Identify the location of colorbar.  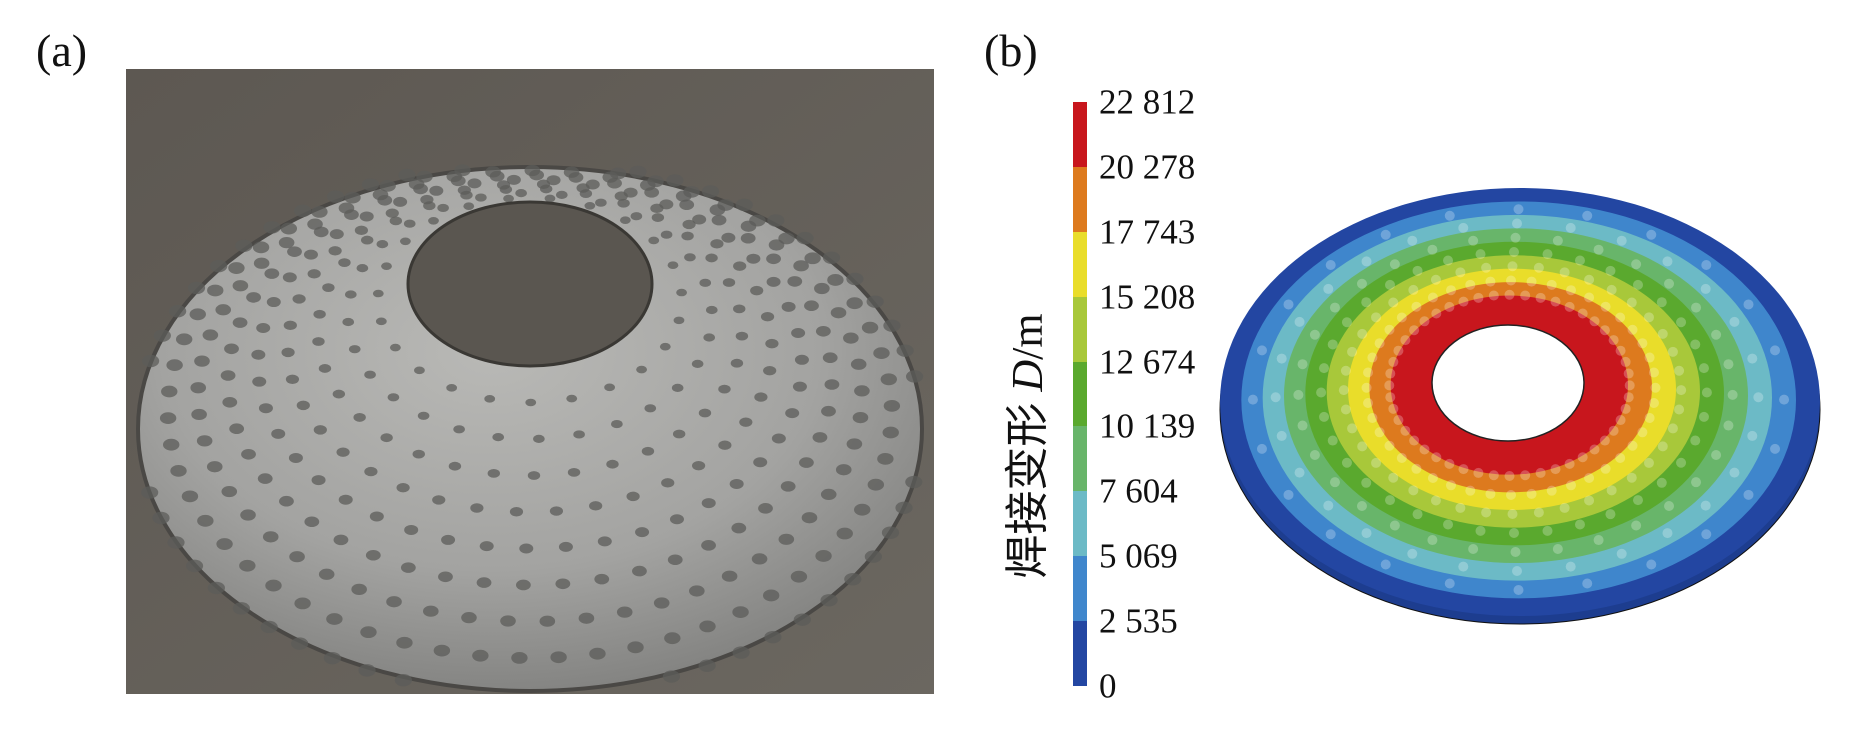
(1080, 394).